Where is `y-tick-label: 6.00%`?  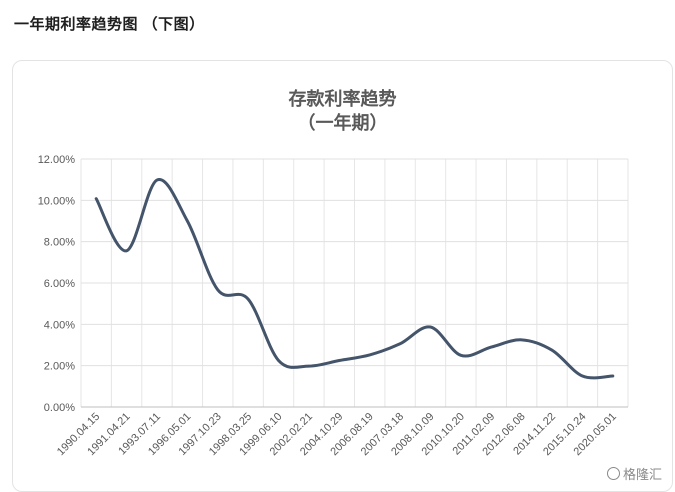
y-tick-label: 6.00% is located at coordinates (59, 284).